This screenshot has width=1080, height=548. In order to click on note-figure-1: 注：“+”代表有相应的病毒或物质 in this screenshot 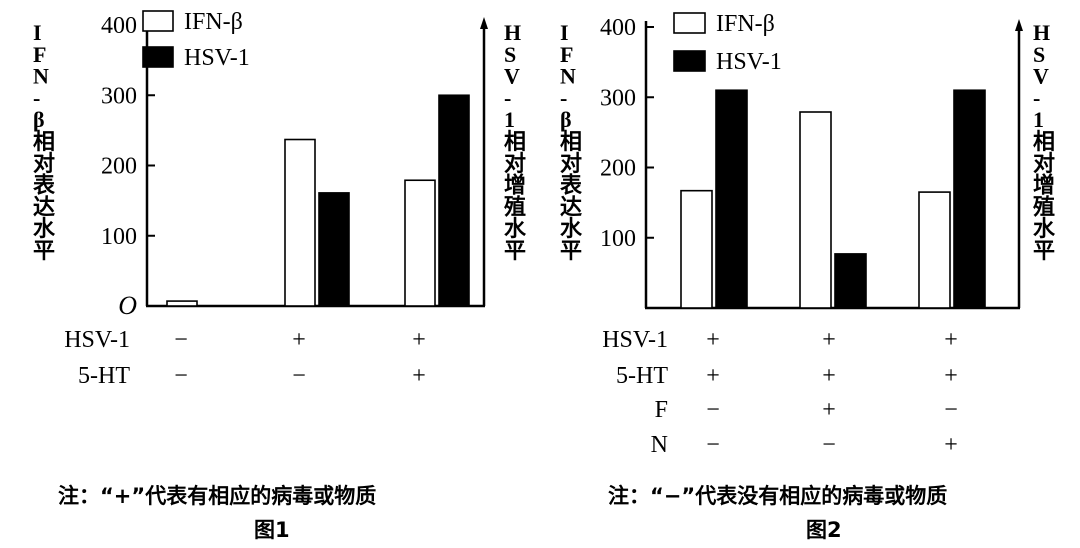, I will do `click(217, 496)`.